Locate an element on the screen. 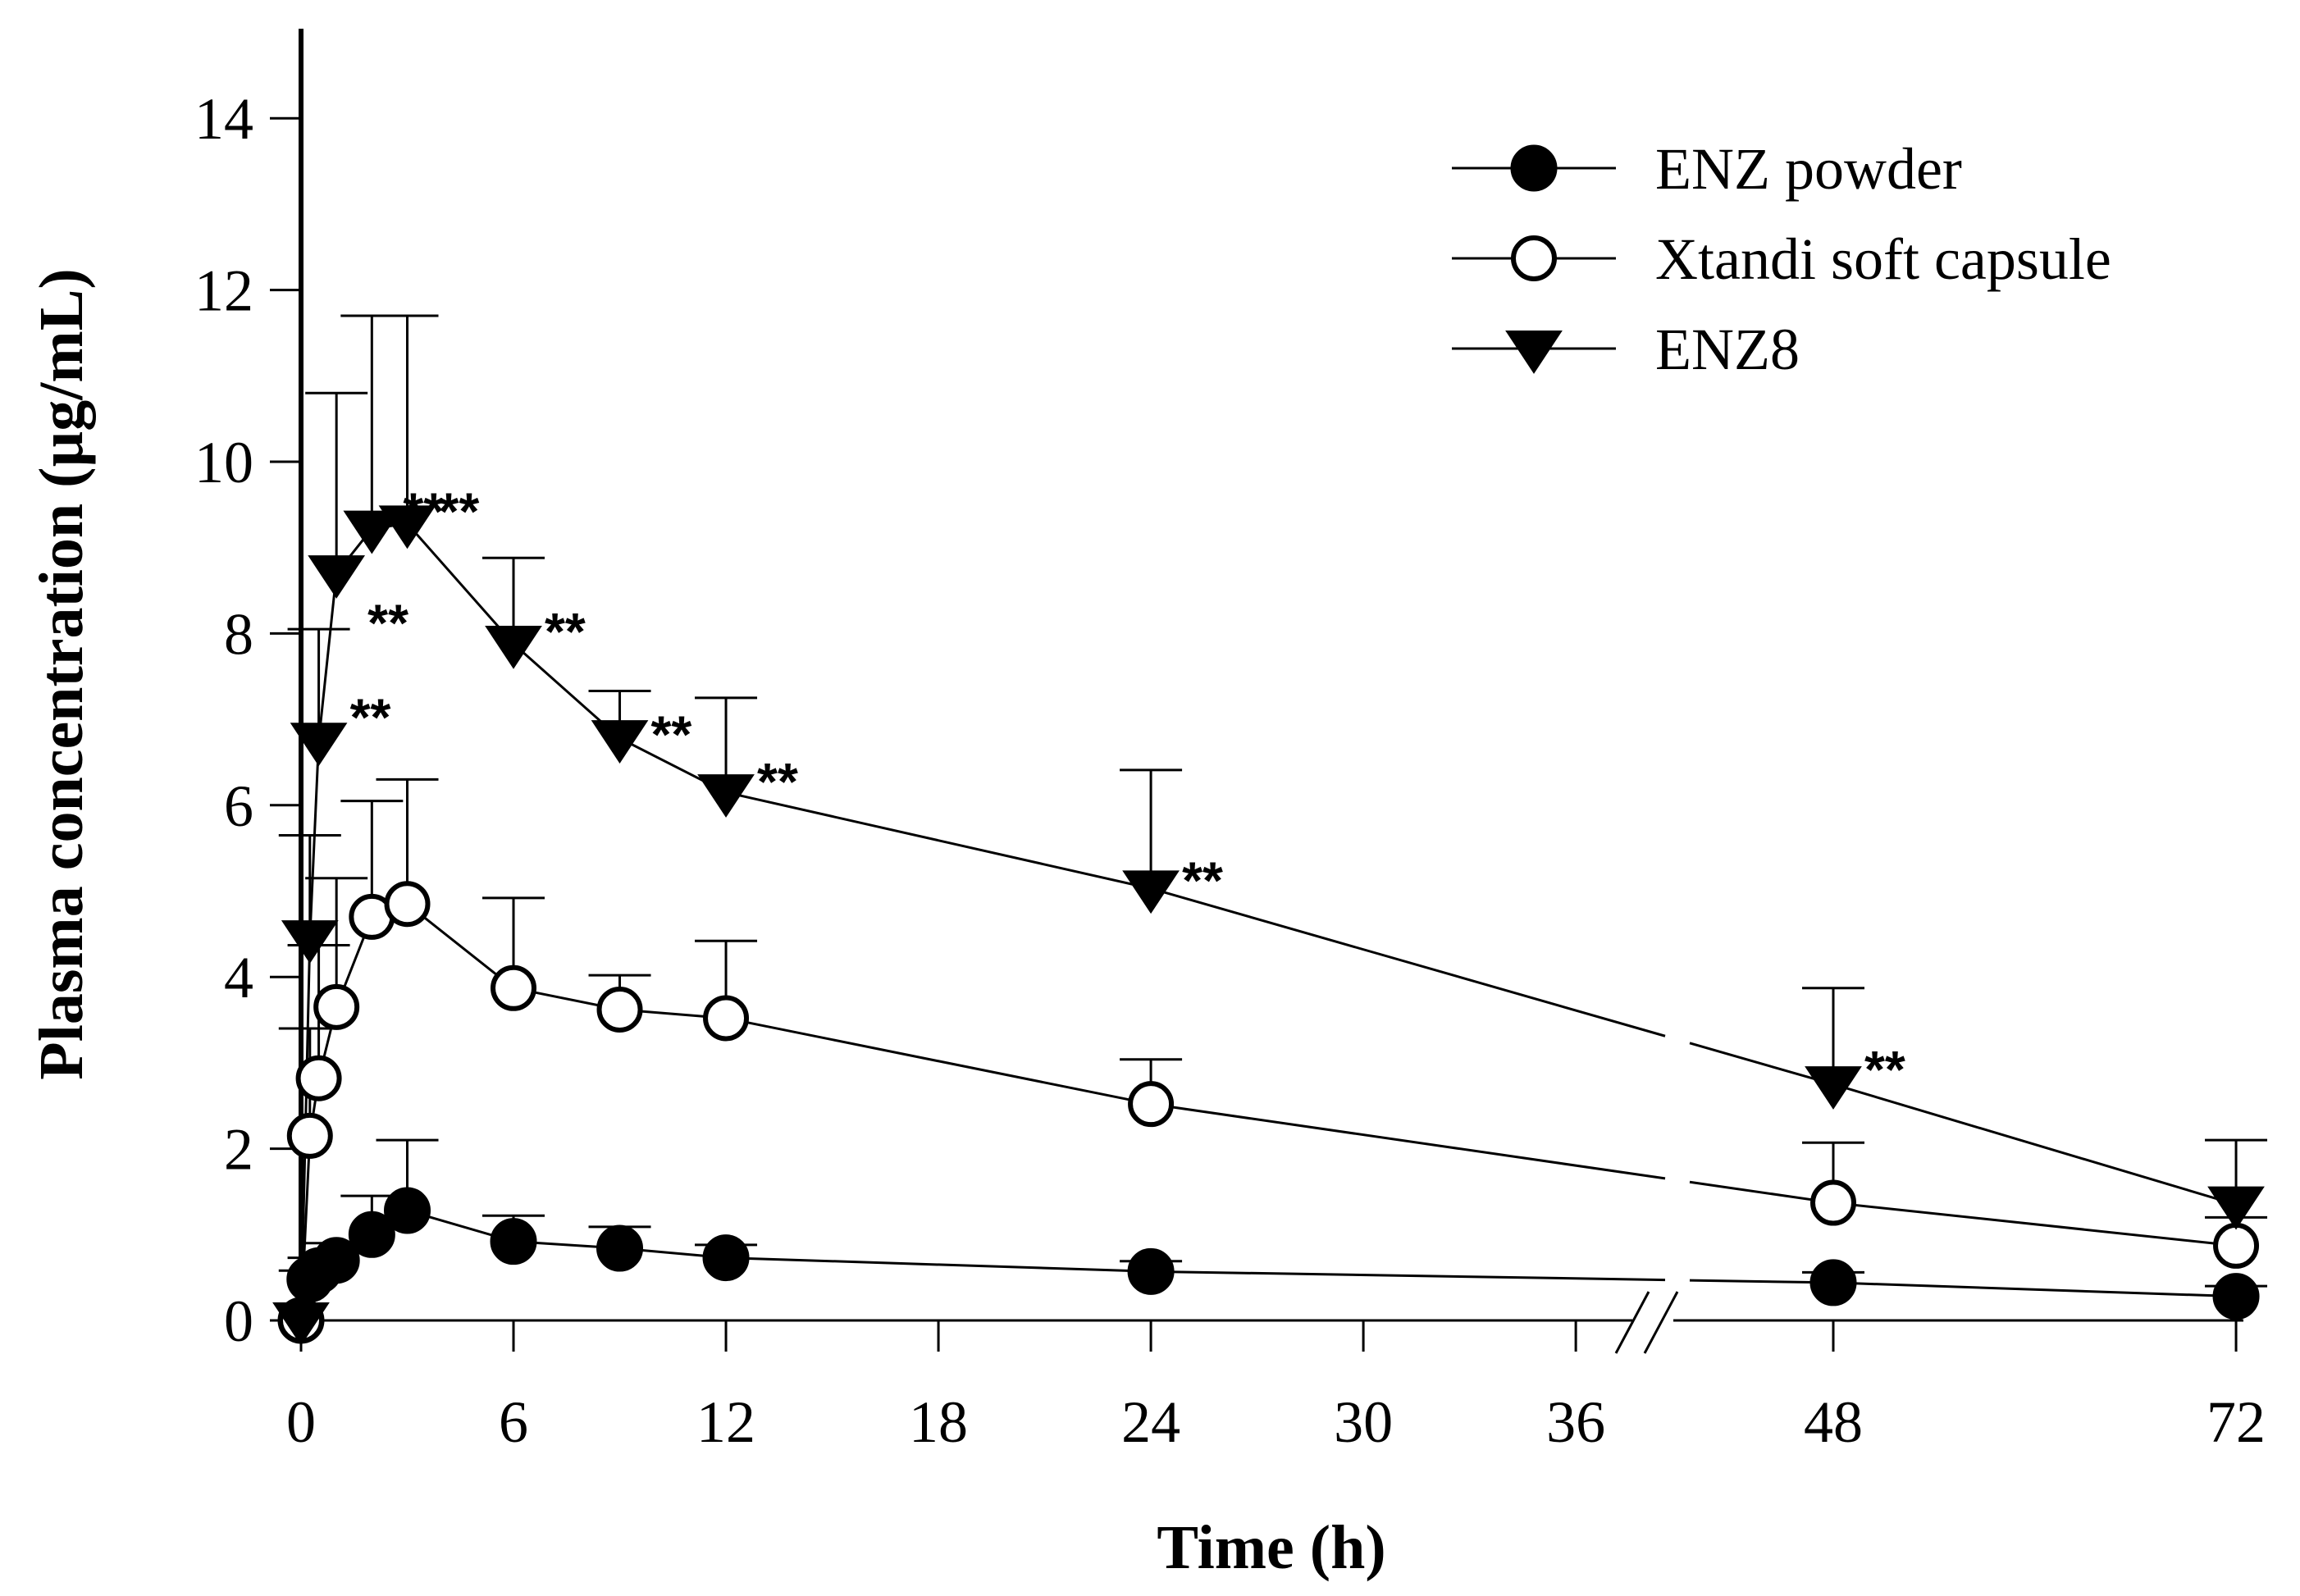  y-tick-label-2: 2 is located at coordinates (238, 1150).